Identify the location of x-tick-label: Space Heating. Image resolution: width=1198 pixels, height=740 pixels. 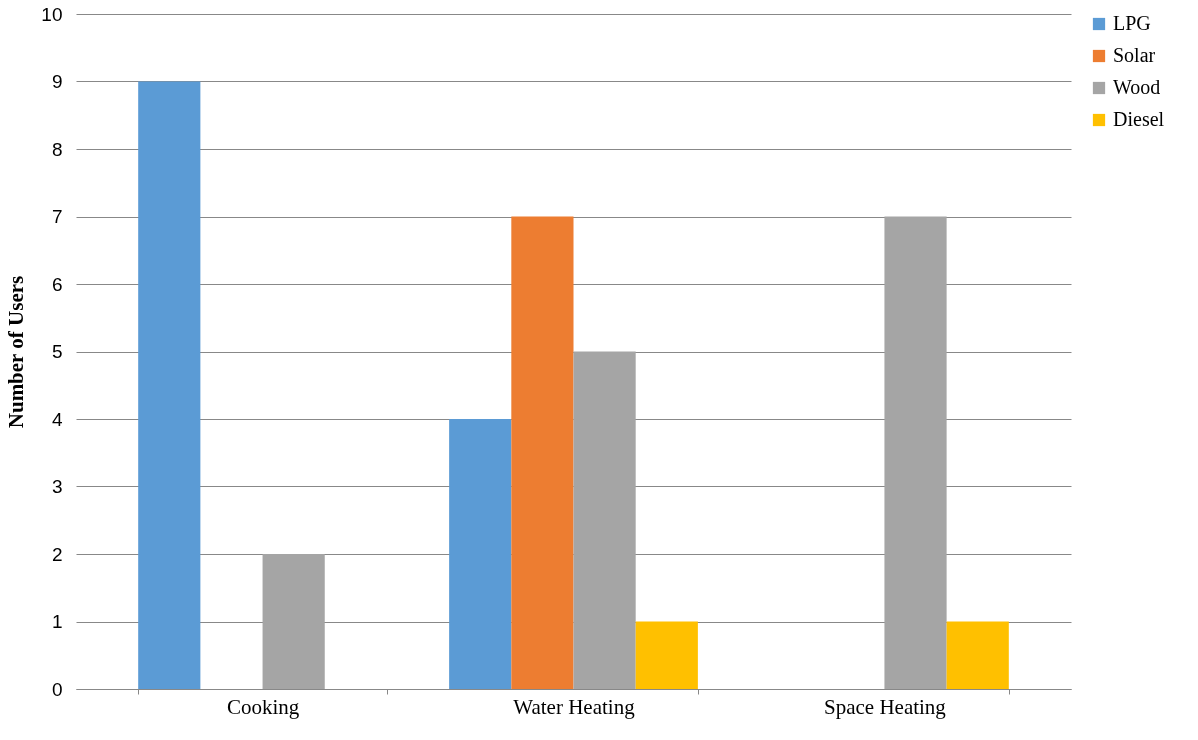
(885, 706).